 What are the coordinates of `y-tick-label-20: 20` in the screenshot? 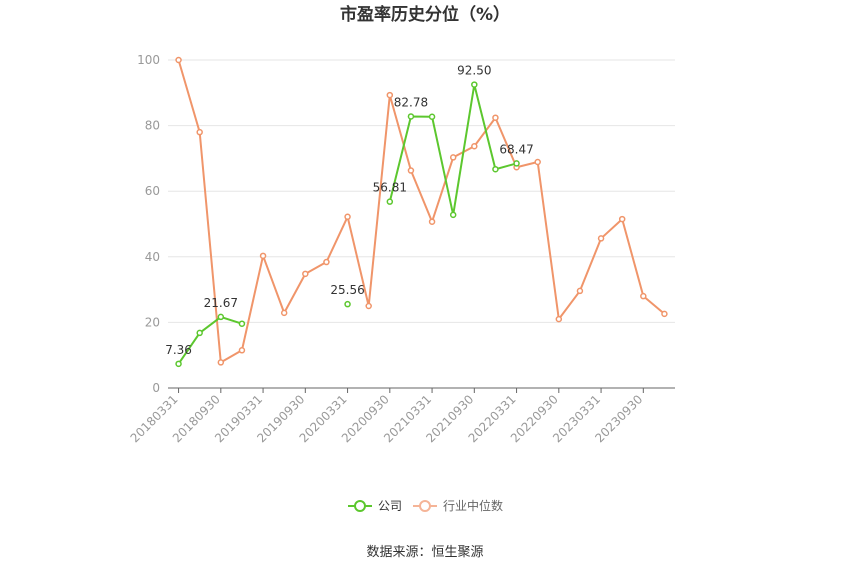 It's located at (152, 322).